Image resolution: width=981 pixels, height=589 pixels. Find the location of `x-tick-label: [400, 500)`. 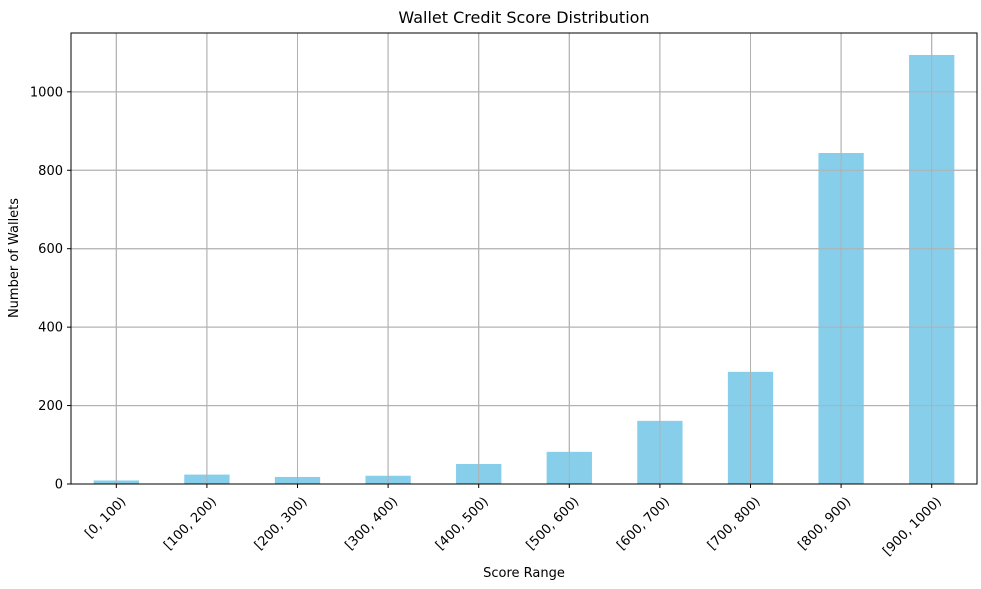

x-tick-label: [400, 500) is located at coordinates (462, 523).